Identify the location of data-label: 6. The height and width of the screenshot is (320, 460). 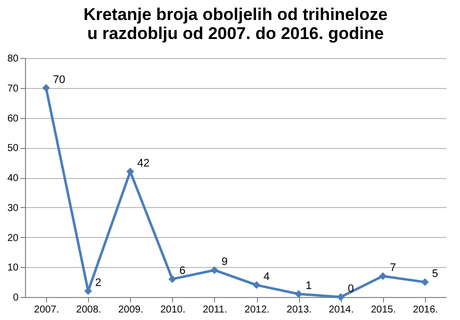
(182, 271).